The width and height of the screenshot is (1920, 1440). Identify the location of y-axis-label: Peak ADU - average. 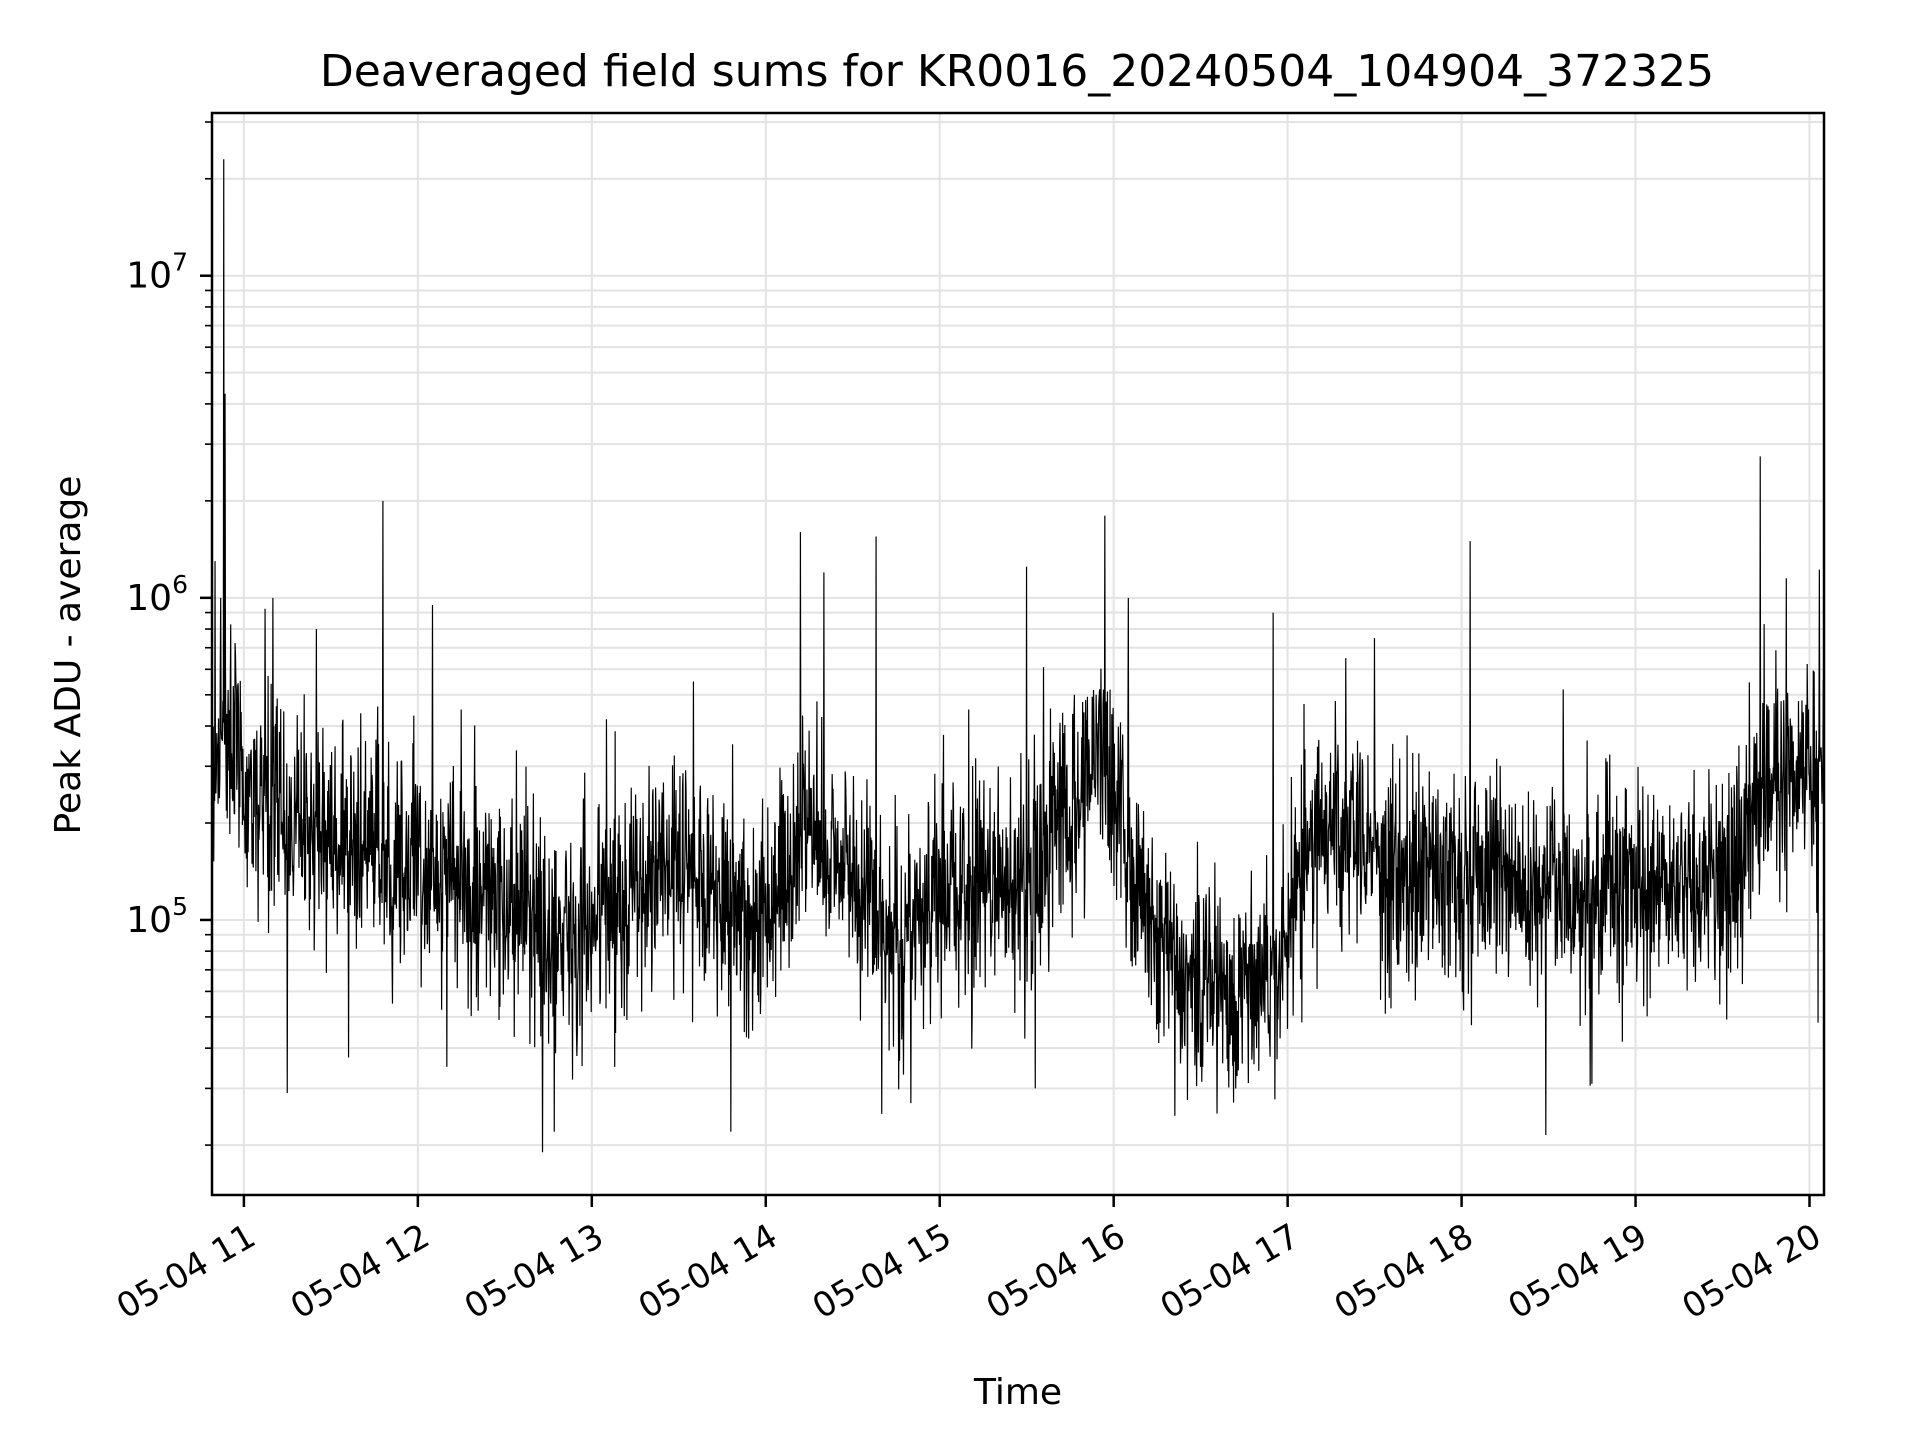
(68, 655).